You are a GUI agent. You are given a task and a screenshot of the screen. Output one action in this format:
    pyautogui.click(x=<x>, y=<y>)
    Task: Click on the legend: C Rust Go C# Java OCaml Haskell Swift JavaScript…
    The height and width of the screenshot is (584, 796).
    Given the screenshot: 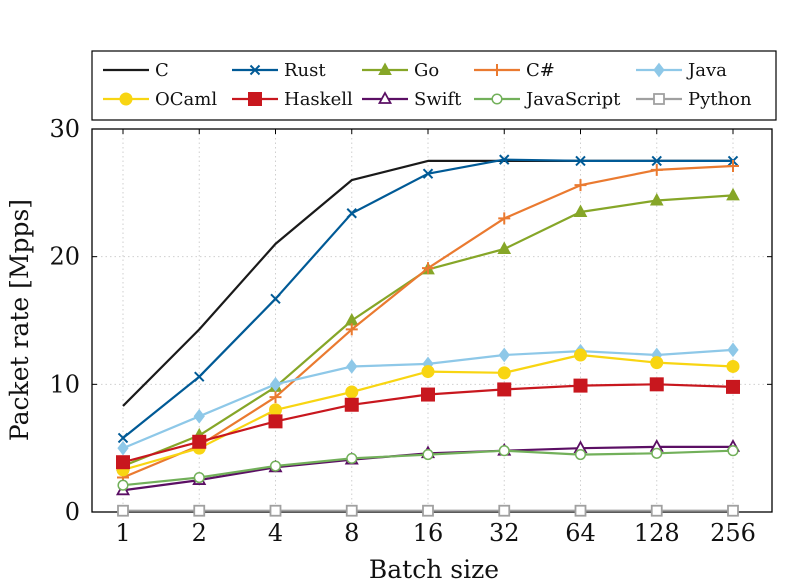 What is the action you would take?
    pyautogui.click(x=434, y=85)
    